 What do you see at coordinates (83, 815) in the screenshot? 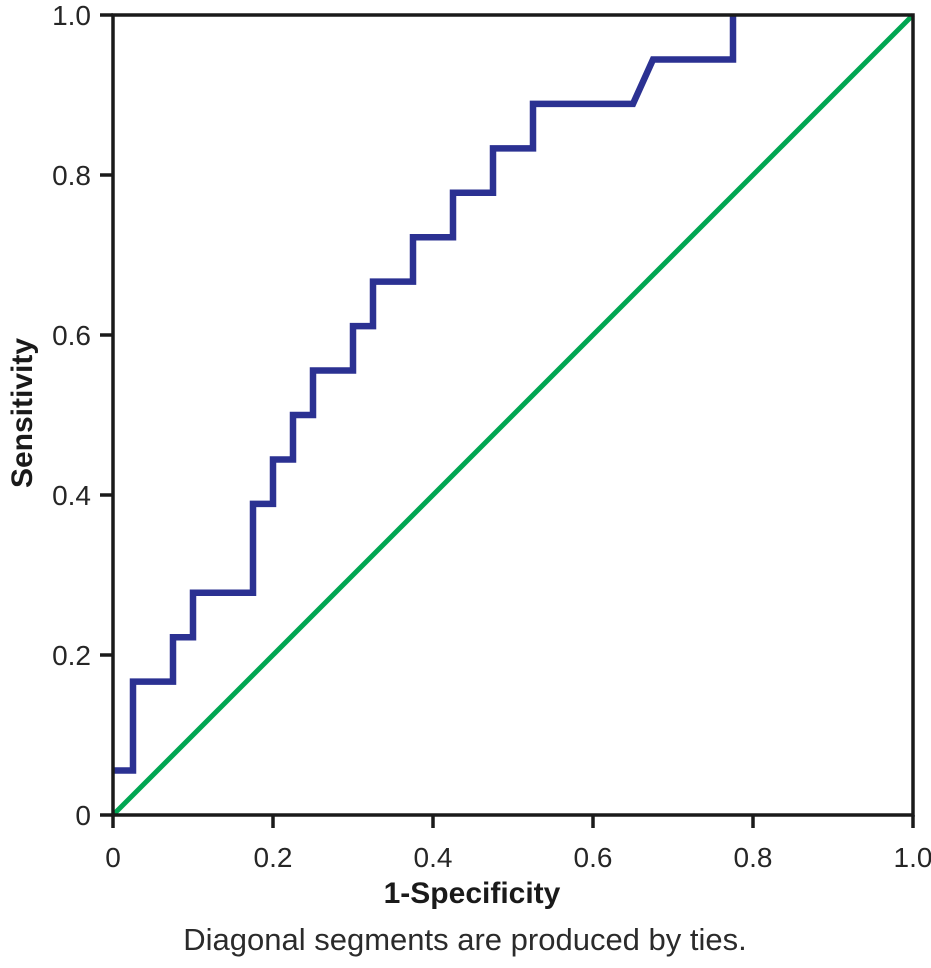
I see `y-tick-label: 0` at bounding box center [83, 815].